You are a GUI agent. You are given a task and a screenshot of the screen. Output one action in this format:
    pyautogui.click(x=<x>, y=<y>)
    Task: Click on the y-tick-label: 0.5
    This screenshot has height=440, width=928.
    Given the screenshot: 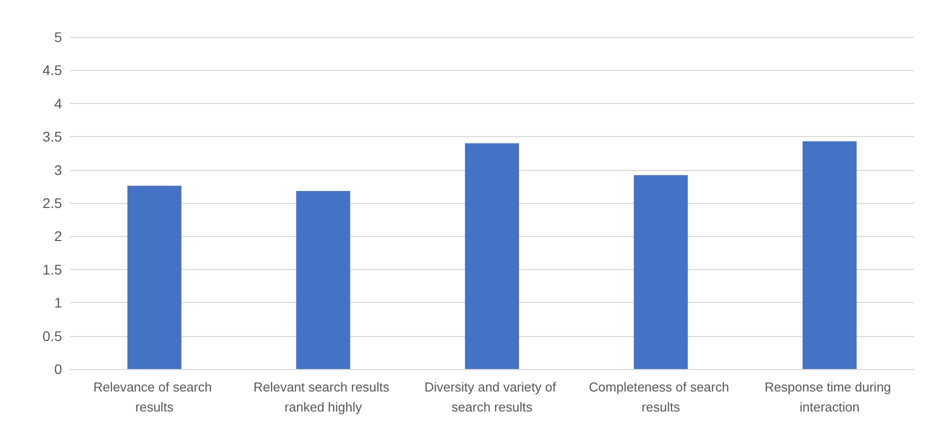 What is the action you would take?
    pyautogui.click(x=52, y=336)
    